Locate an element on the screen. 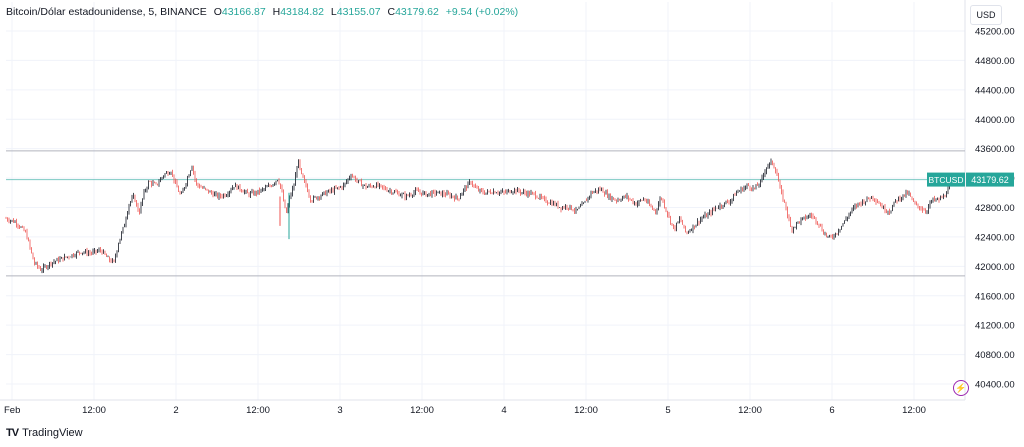  symbol-tag-label: BTCUSD is located at coordinates (946, 180).